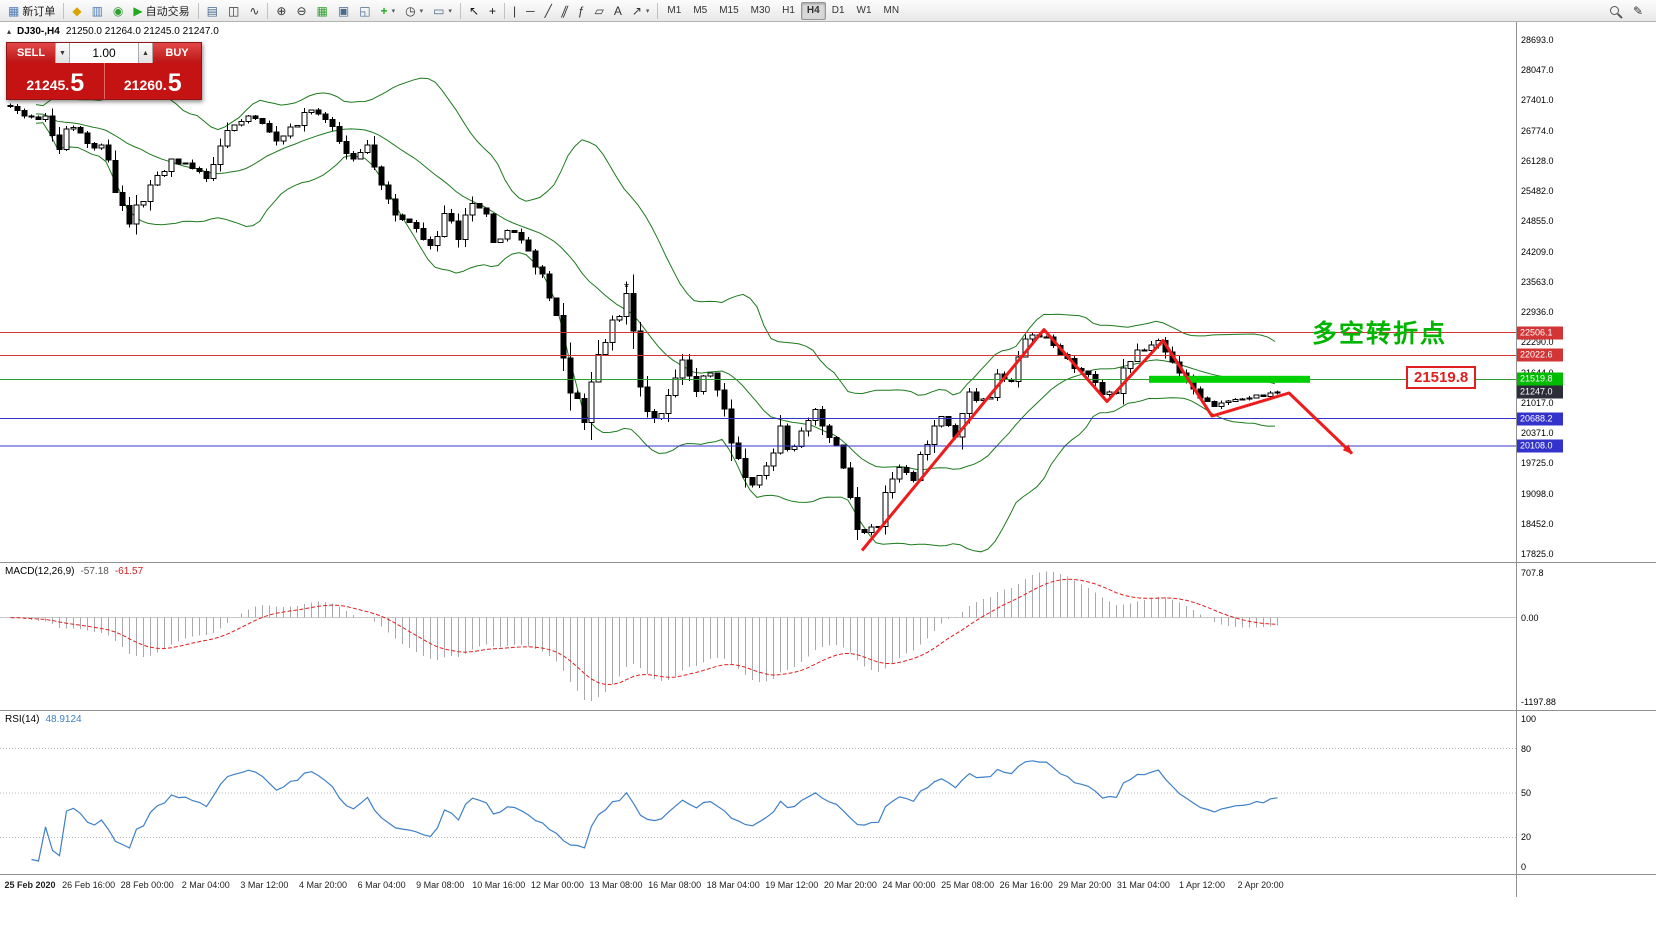  Describe the element at coordinates (233, 10) in the screenshot. I see `candlestick-chart-icon: ◫` at that location.